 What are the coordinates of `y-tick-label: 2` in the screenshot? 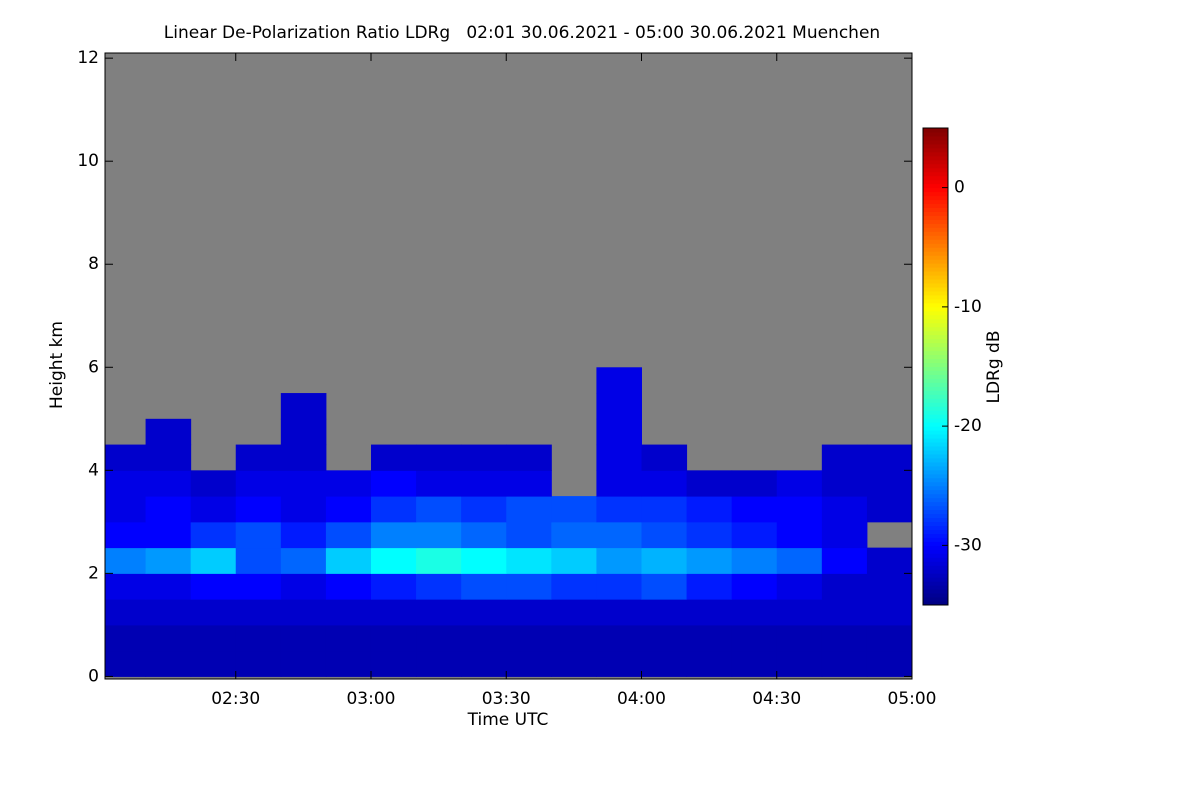 It's located at (93, 573).